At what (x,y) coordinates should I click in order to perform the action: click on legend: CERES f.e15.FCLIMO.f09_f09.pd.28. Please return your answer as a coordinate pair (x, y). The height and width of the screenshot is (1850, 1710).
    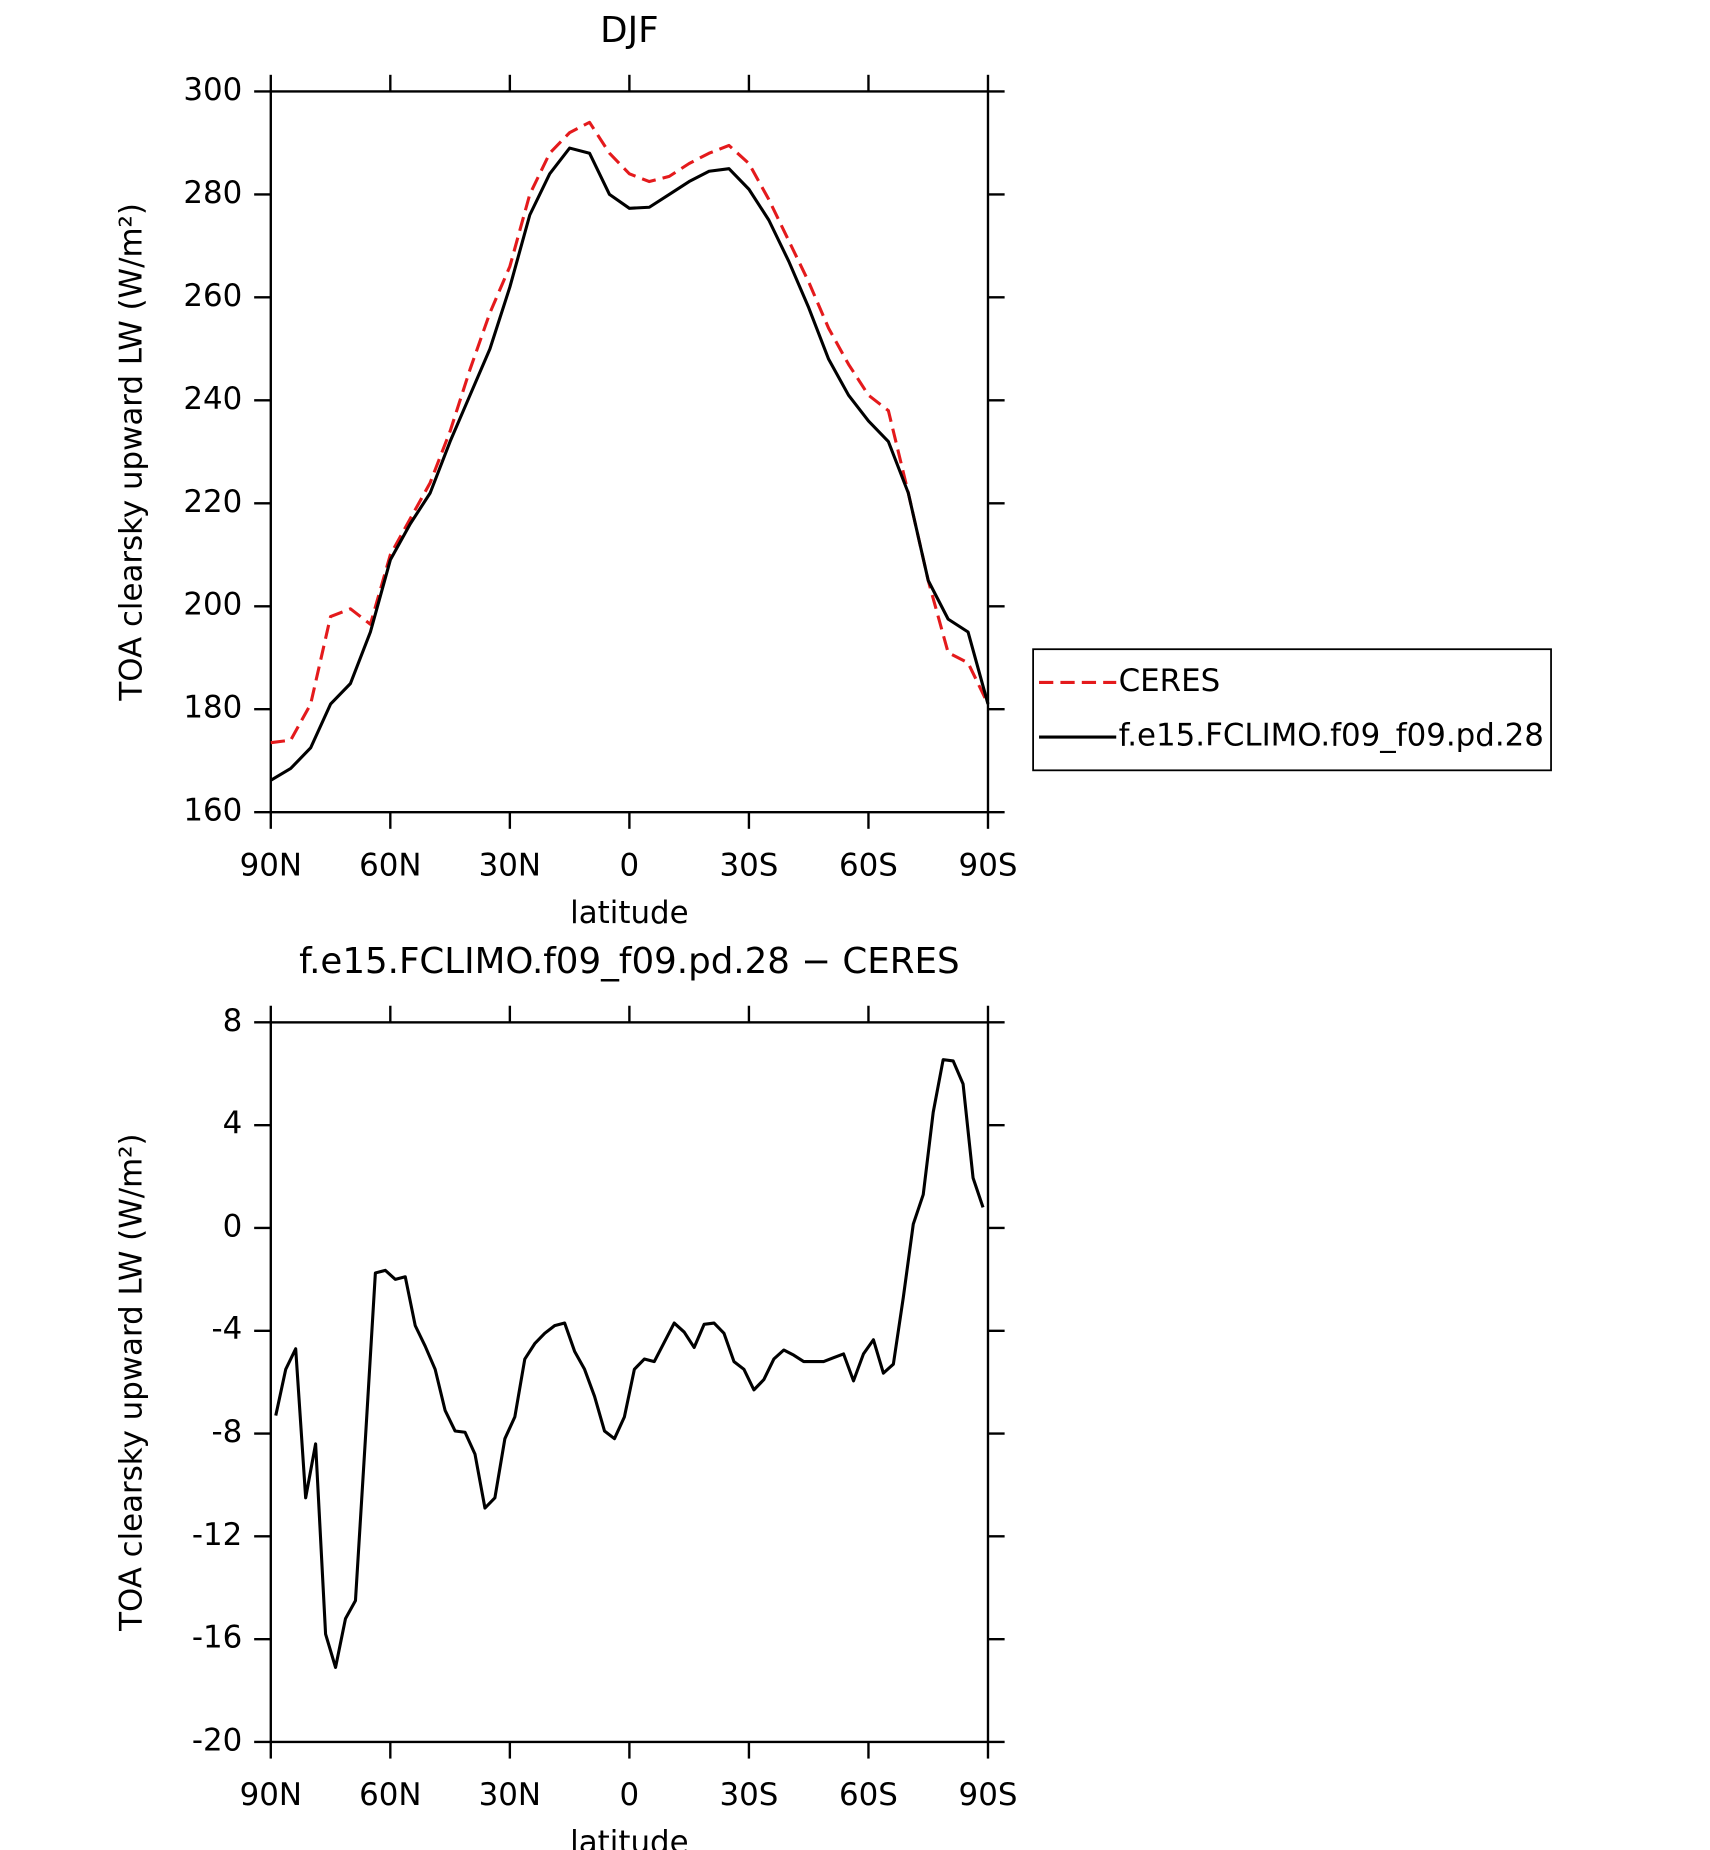
    Looking at the image, I should click on (1292, 710).